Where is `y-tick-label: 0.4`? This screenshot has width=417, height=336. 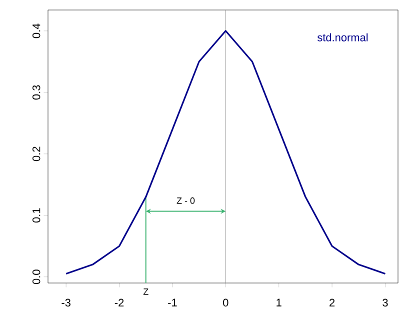
y-tick-label: 0.4 is located at coordinates (36, 31).